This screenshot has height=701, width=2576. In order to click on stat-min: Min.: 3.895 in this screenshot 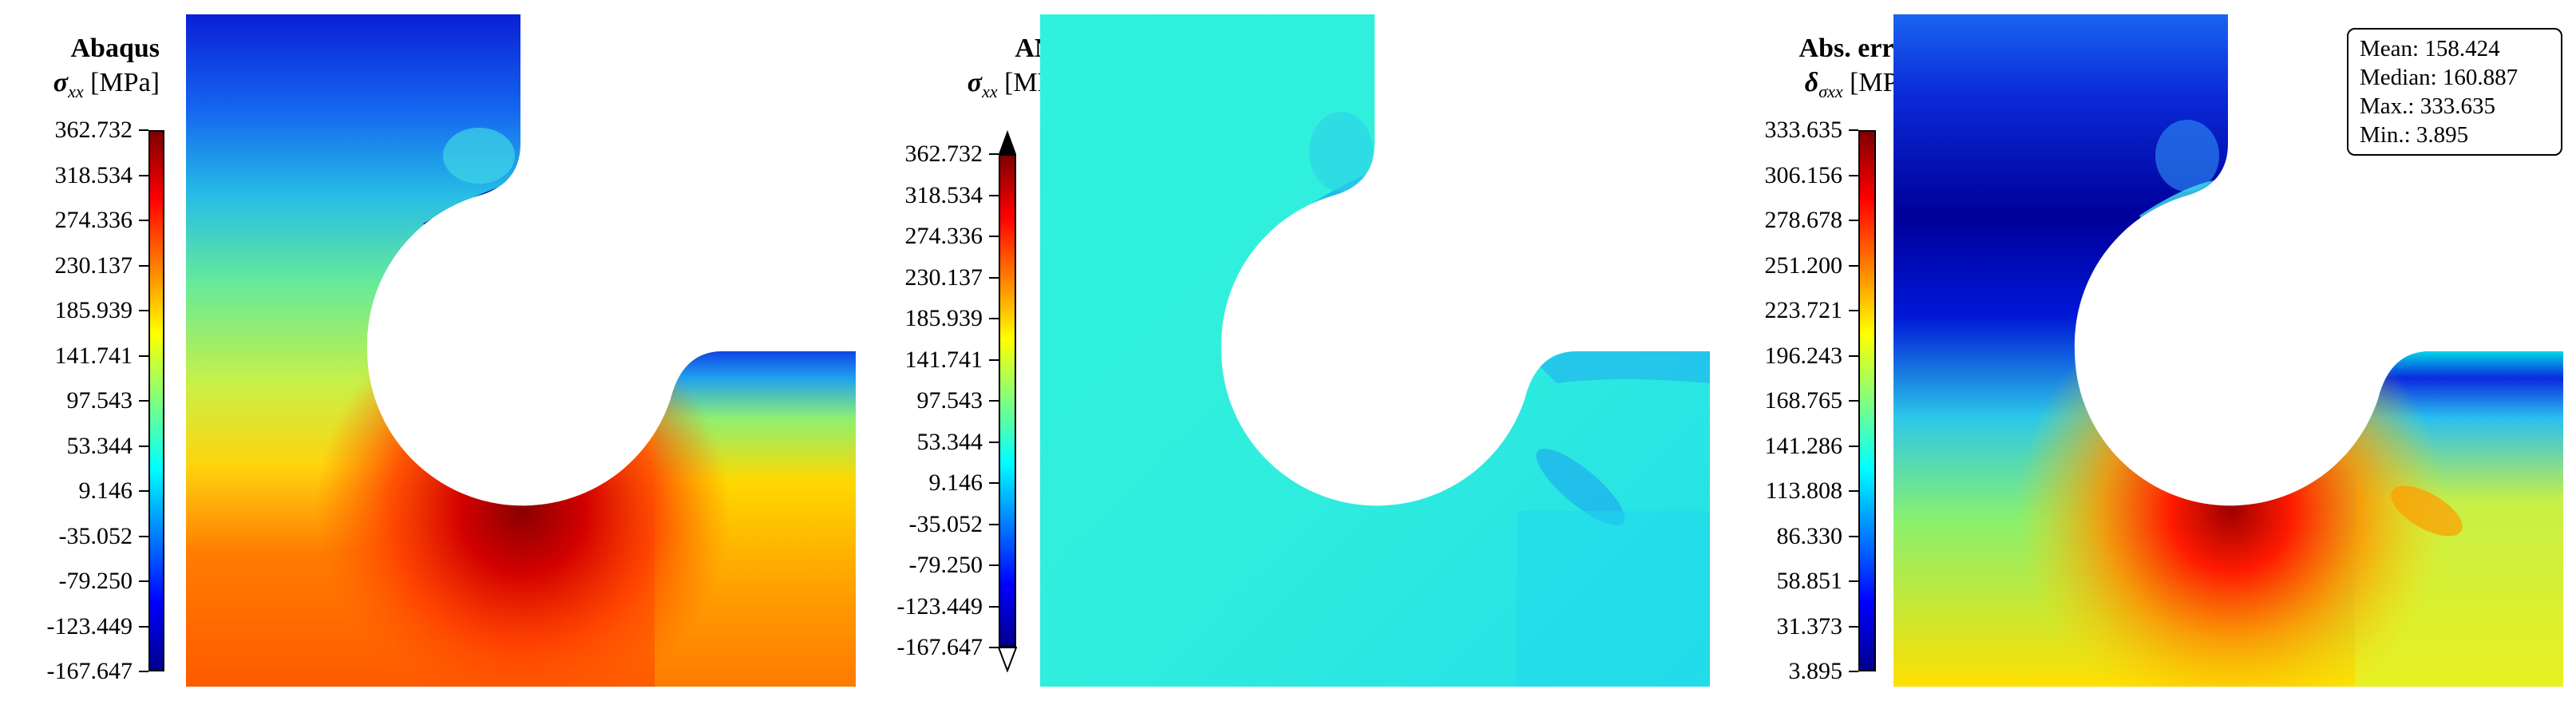, I will do `click(2414, 135)`.